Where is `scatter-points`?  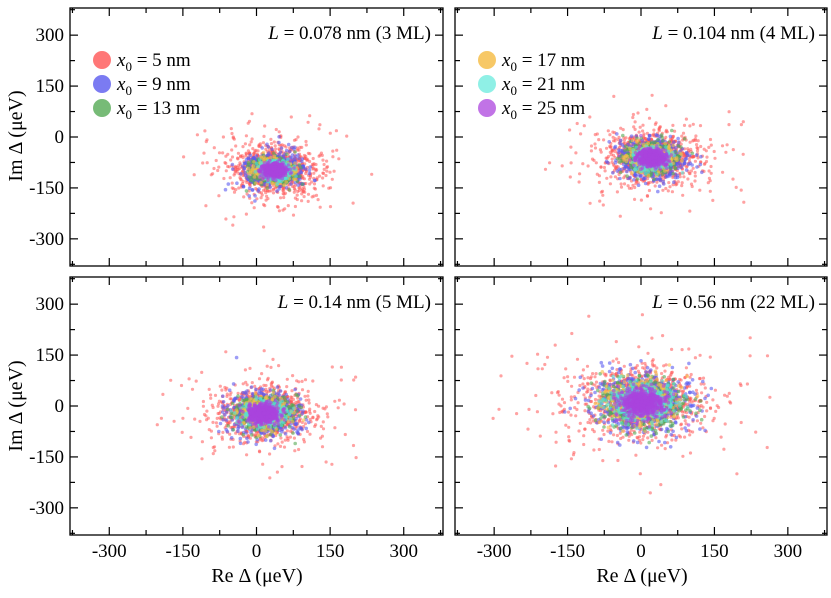 scatter-points is located at coordinates (278, 170).